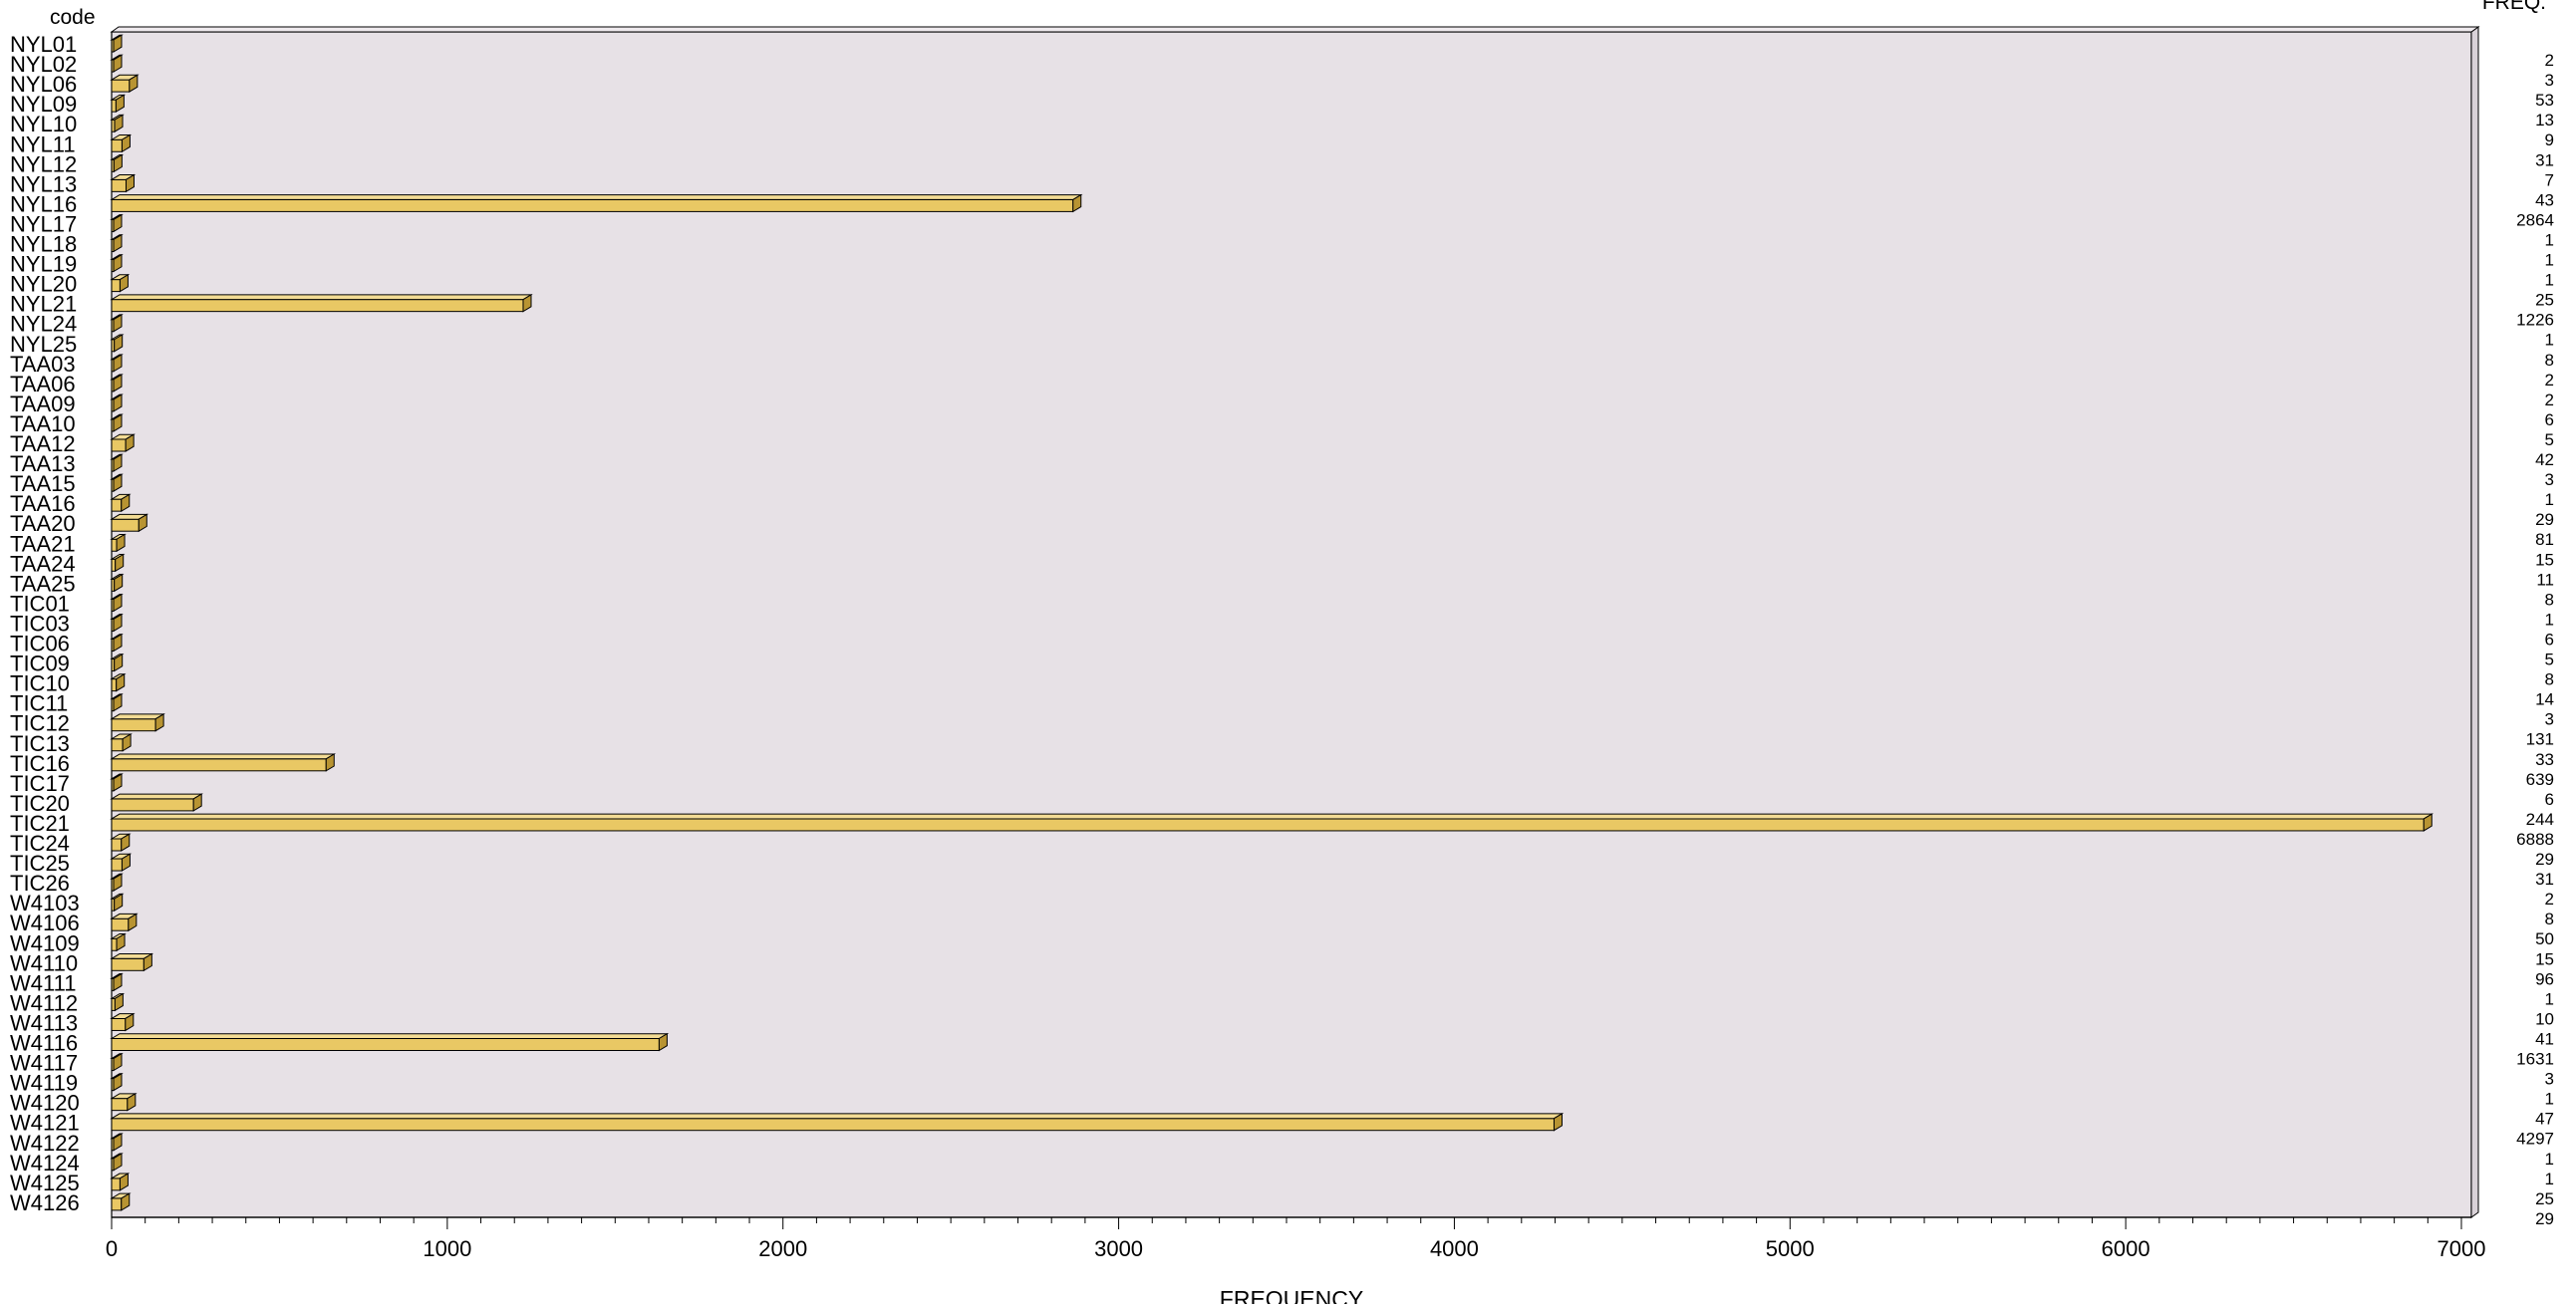 Image resolution: width=2576 pixels, height=1309 pixels. I want to click on plot-right-wall, so click(2474, 622).